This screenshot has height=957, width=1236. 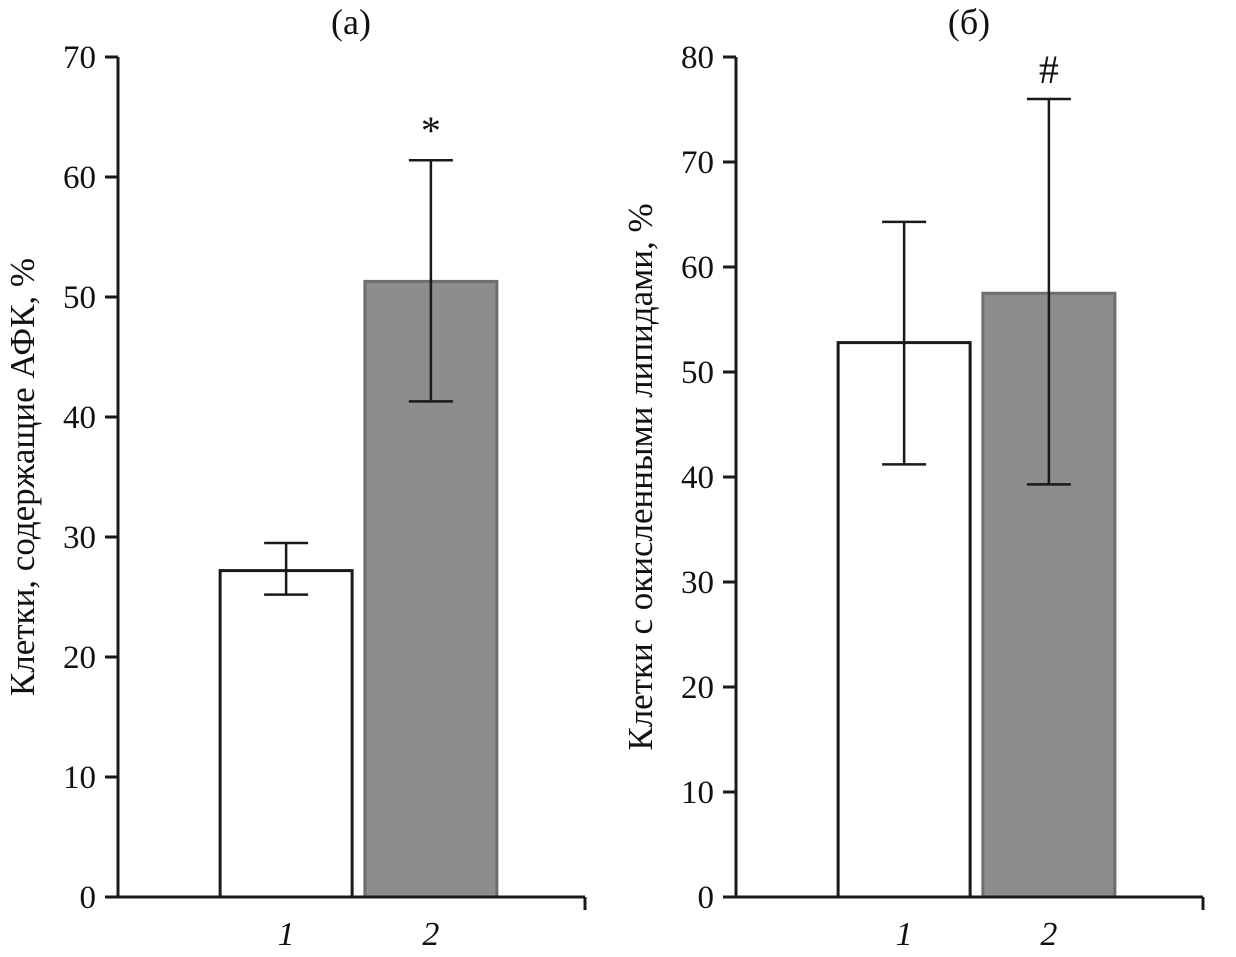 What do you see at coordinates (697, 58) in the screenshot?
I see `y-tick-label: 80` at bounding box center [697, 58].